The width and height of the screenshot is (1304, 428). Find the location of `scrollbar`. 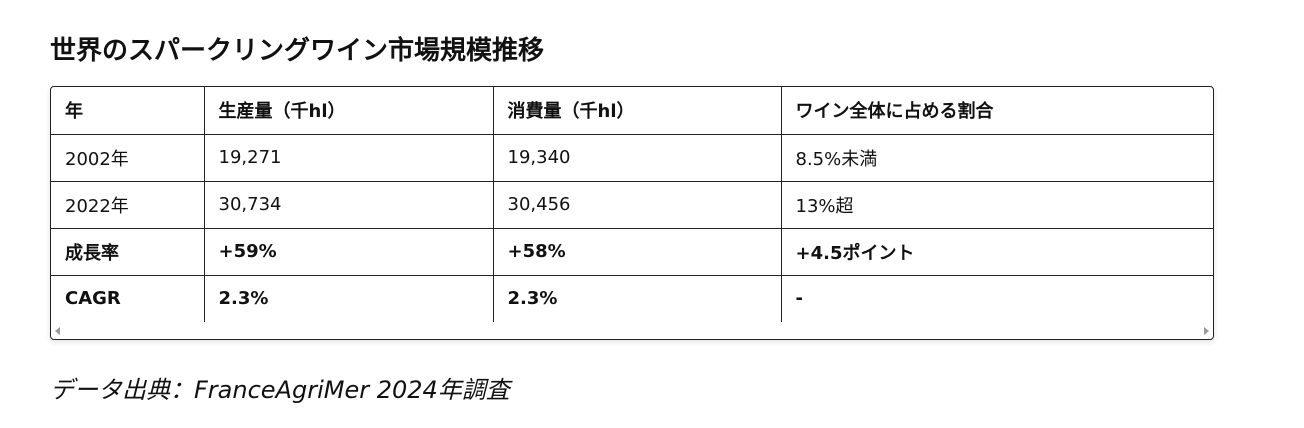

scrollbar is located at coordinates (632, 331).